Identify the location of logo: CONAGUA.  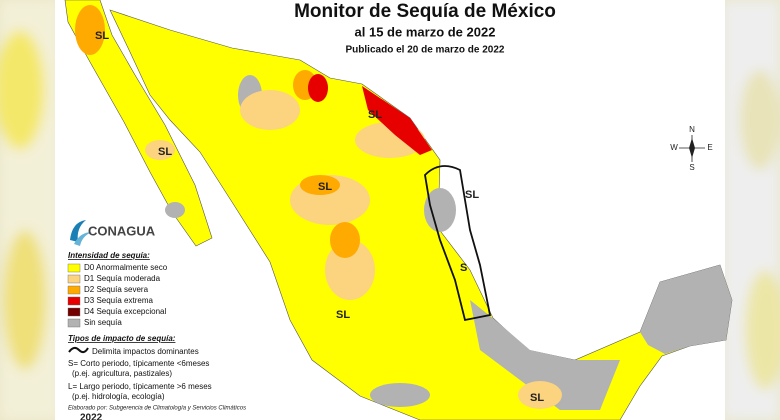
(113, 233).